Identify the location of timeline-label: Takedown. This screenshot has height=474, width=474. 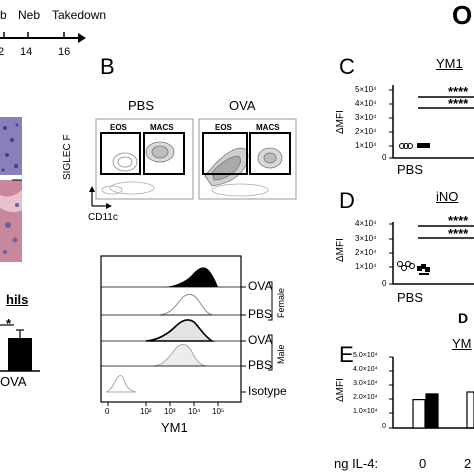
(79, 15).